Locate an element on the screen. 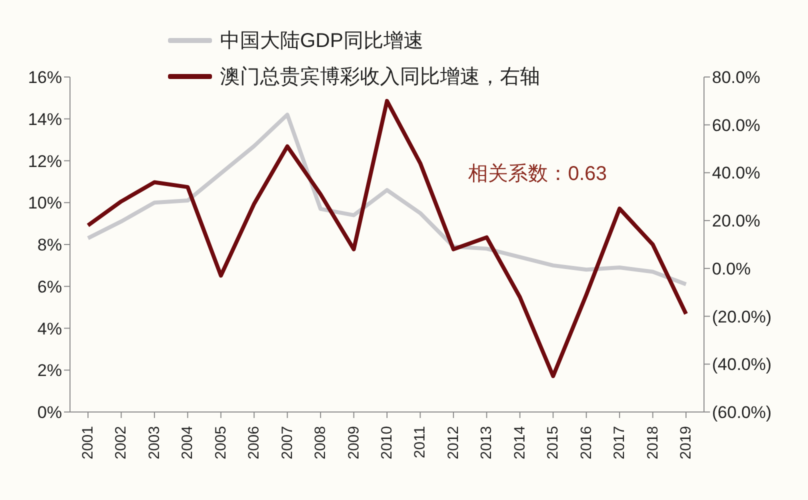 The image size is (808, 500). y2-tick-label: (20.0%) is located at coordinates (742, 316).